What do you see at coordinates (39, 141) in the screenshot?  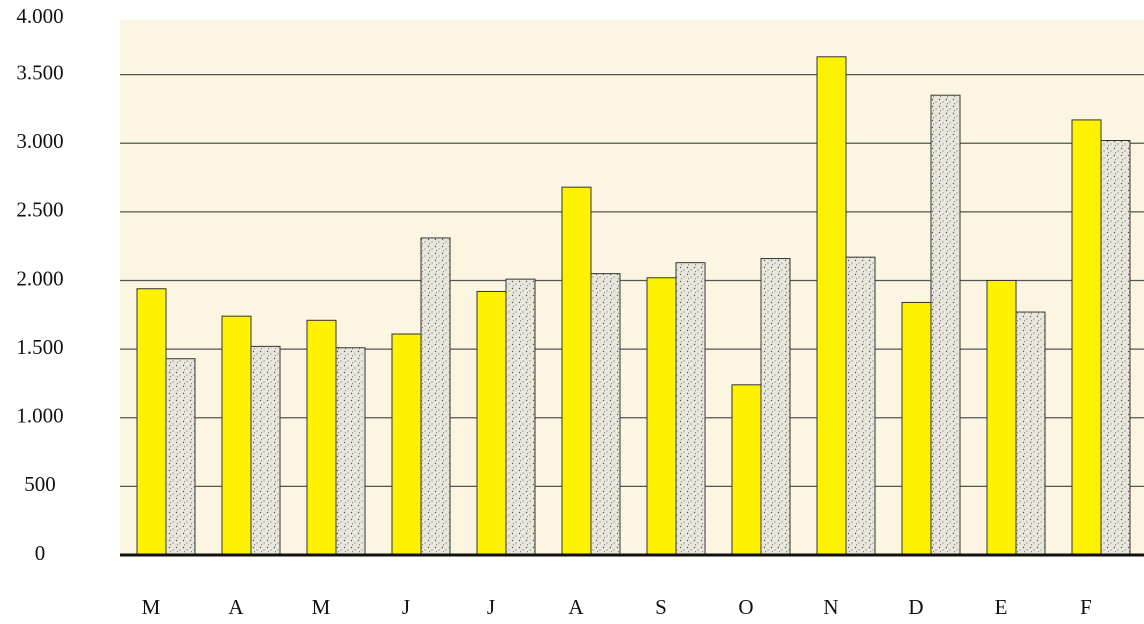 I see `y-tick-label: 3.000` at bounding box center [39, 141].